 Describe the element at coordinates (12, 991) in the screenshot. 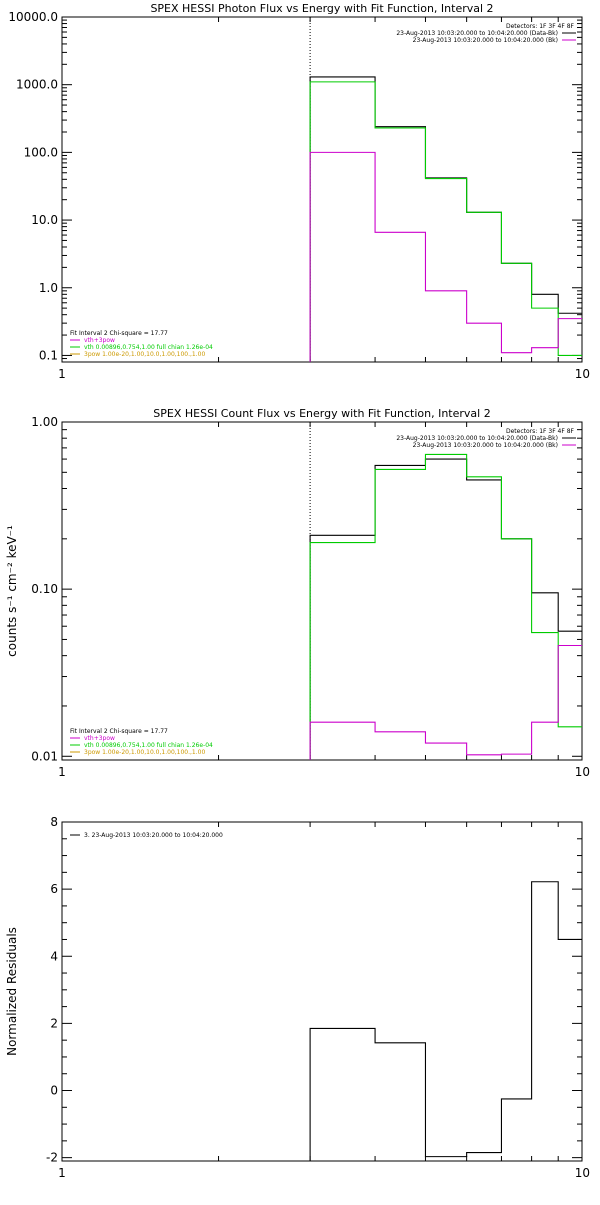

I see `y-axis-label: Normalized Residuals` at that location.